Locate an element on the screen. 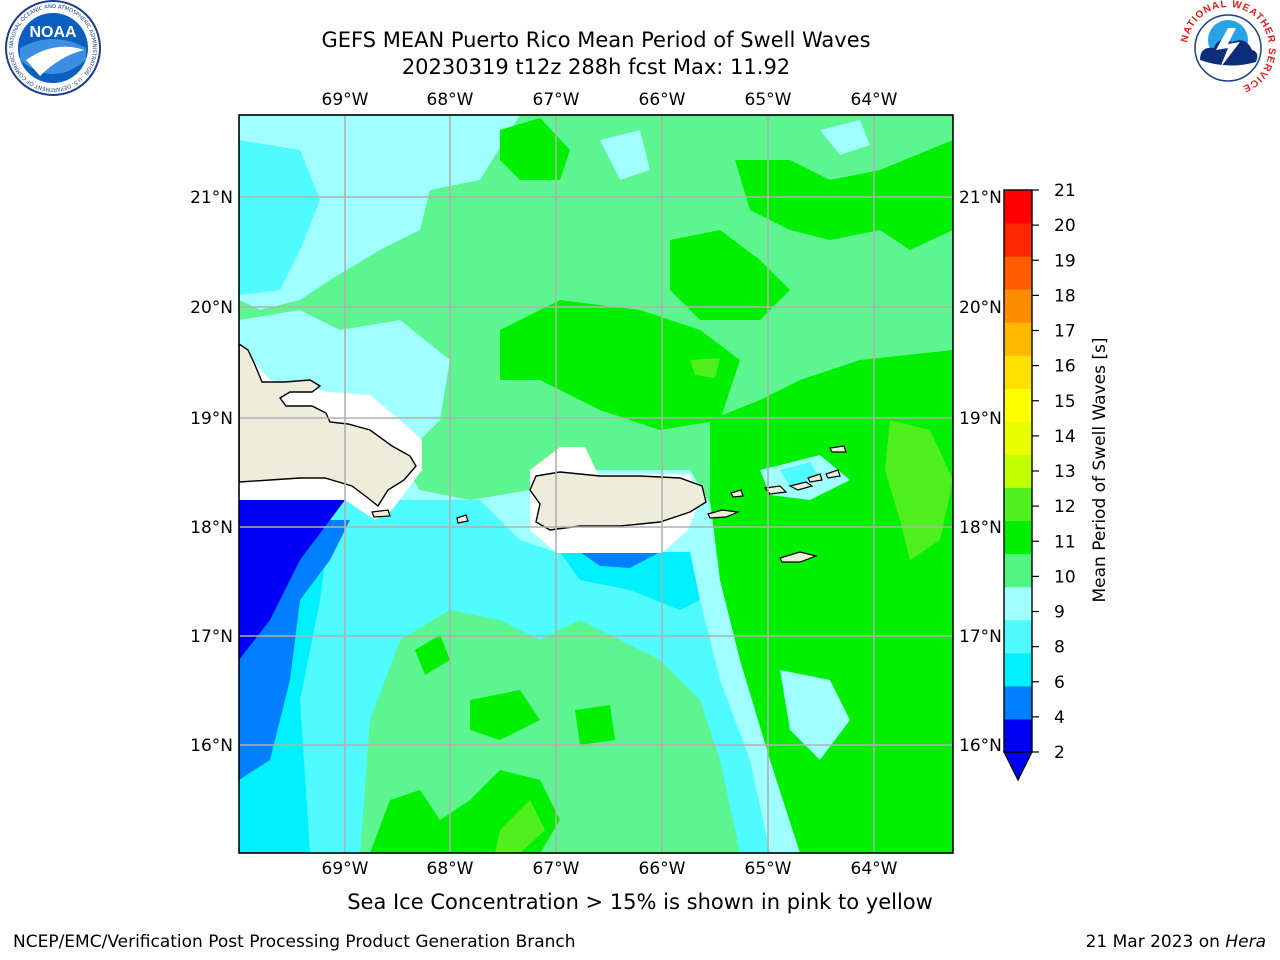  contour-green-south-west is located at coordinates (550, 731).